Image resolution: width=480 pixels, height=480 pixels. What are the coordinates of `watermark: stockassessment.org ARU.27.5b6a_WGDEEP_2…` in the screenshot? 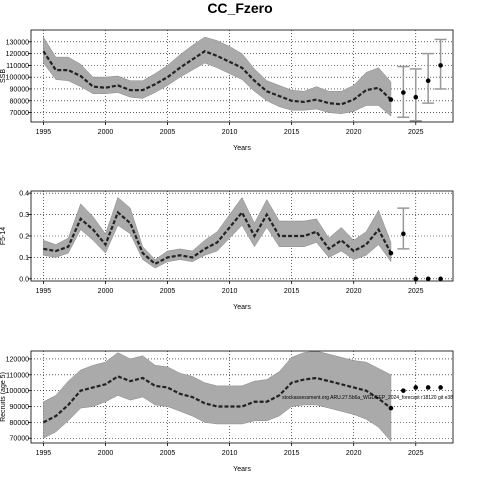 It's located at (367, 398).